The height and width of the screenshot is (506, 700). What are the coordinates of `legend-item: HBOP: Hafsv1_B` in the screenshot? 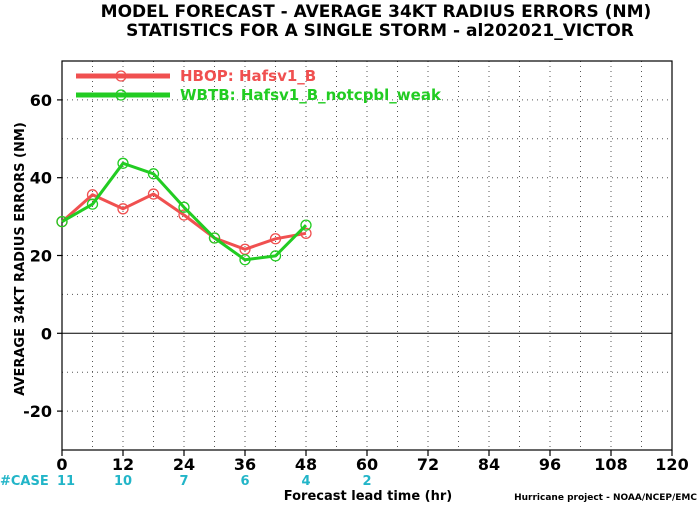 It's located at (196, 76).